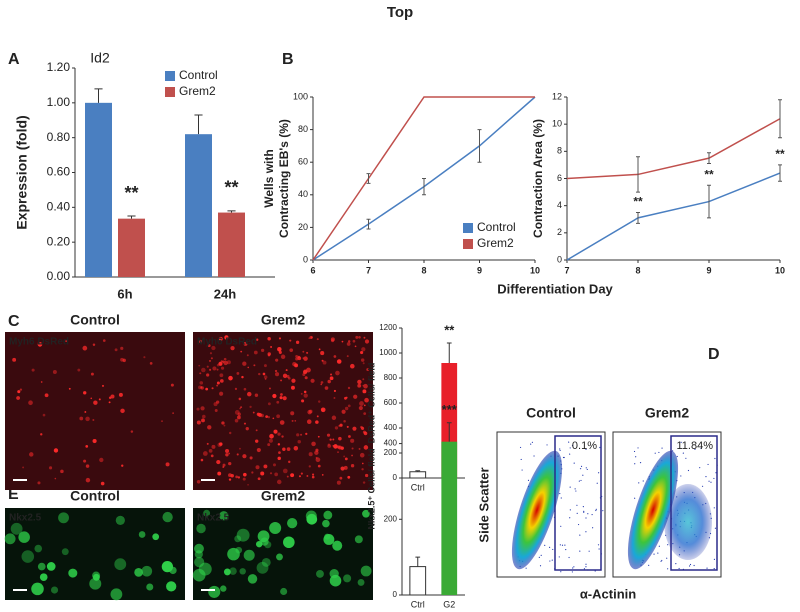 This screenshot has width=800, height=612. I want to click on line, so click(673, 149).